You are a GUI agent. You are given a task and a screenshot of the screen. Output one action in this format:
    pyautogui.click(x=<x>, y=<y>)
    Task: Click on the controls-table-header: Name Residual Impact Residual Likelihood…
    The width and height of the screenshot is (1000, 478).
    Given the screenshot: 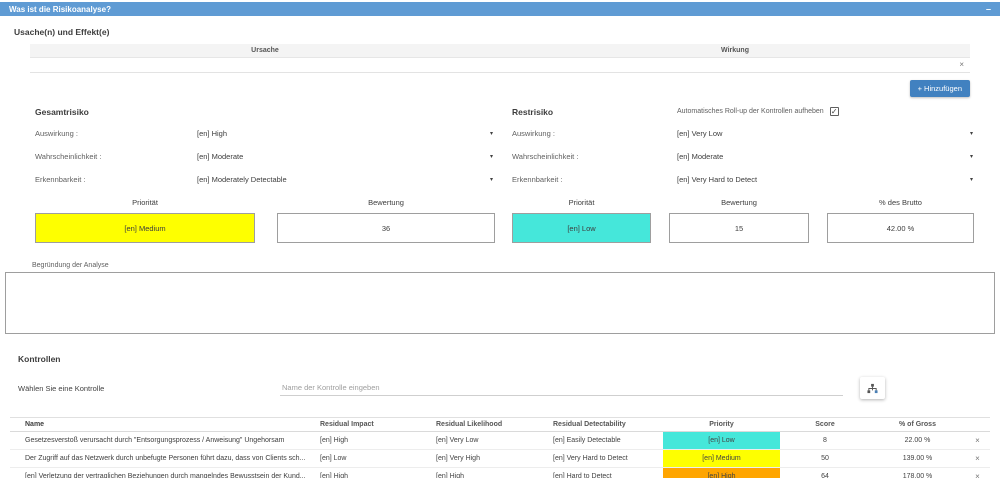 What is the action you would take?
    pyautogui.click(x=500, y=424)
    